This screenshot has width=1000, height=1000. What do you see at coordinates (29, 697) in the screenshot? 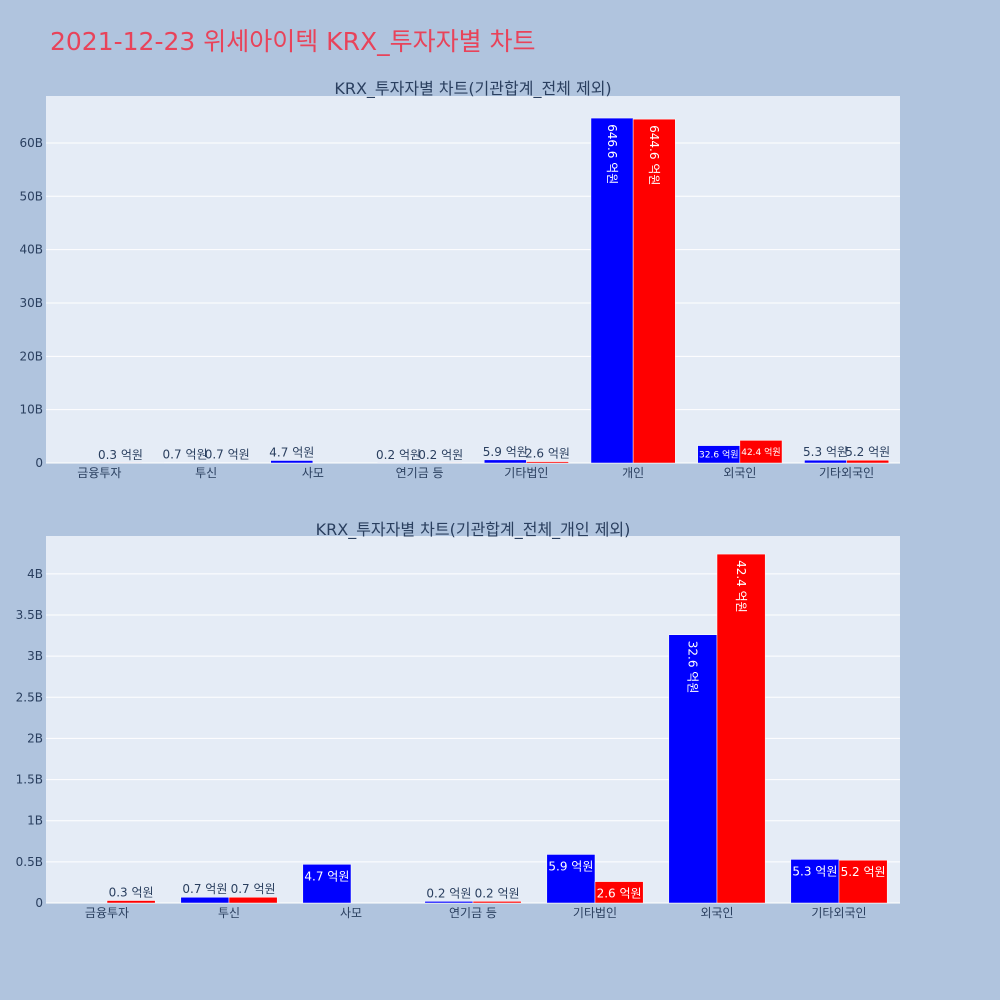
I see `y-tick-label: 2.5B` at bounding box center [29, 697].